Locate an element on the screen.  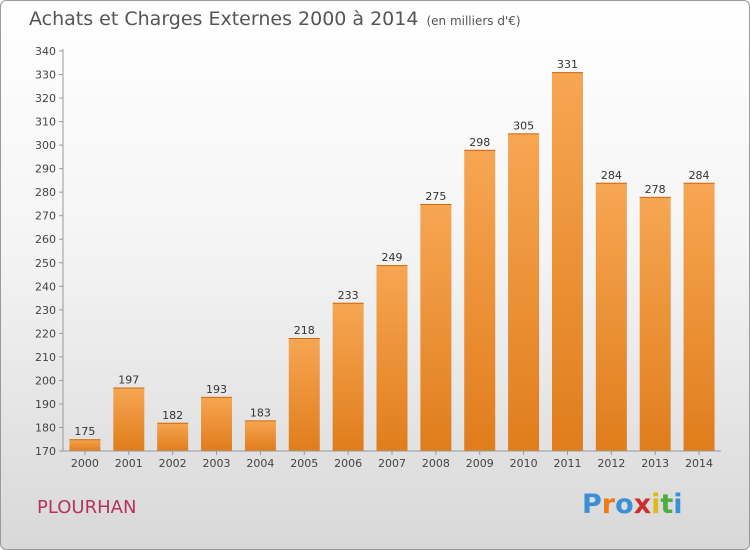
x-tick-label: 2010 is located at coordinates (524, 463).